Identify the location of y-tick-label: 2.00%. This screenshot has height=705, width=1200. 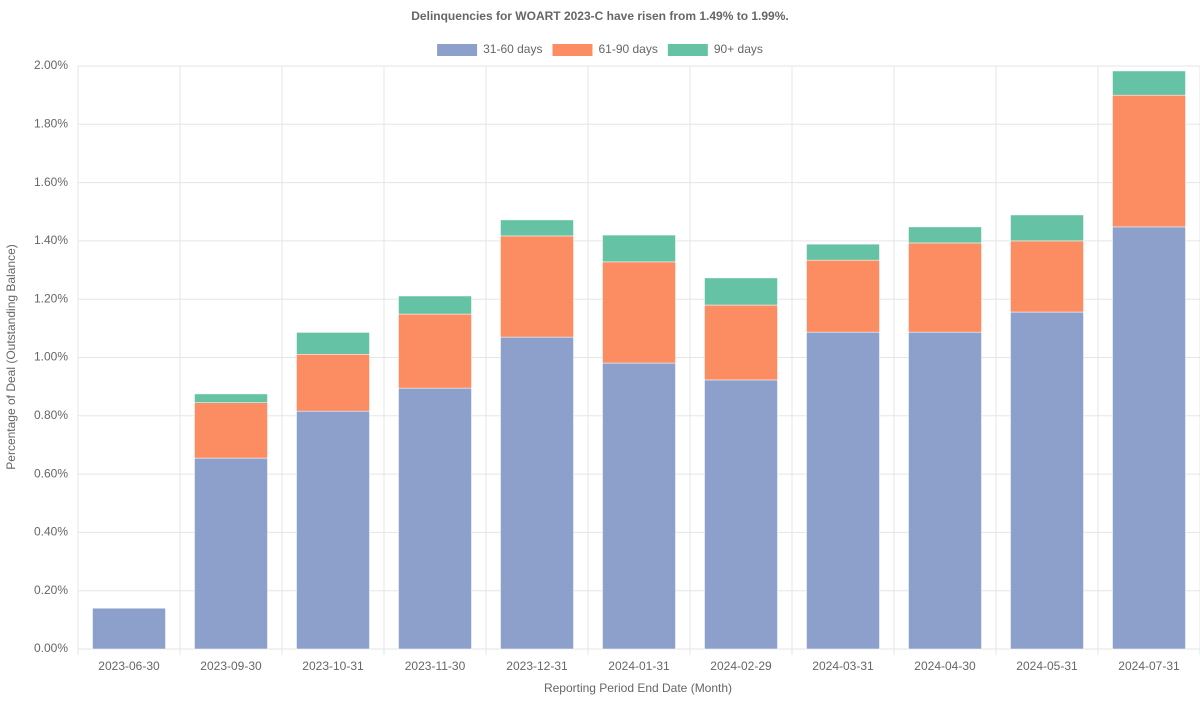
(51, 65).